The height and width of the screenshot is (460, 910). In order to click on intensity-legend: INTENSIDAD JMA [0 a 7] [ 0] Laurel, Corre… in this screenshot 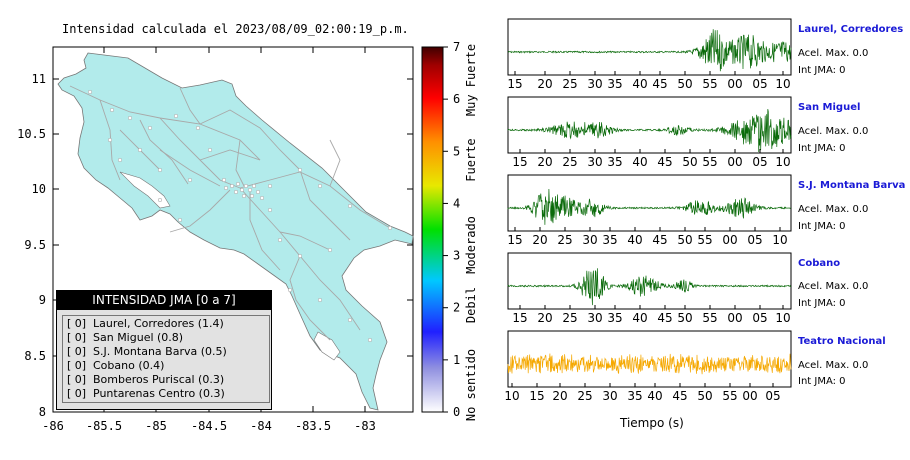, I will do `click(164, 350)`.